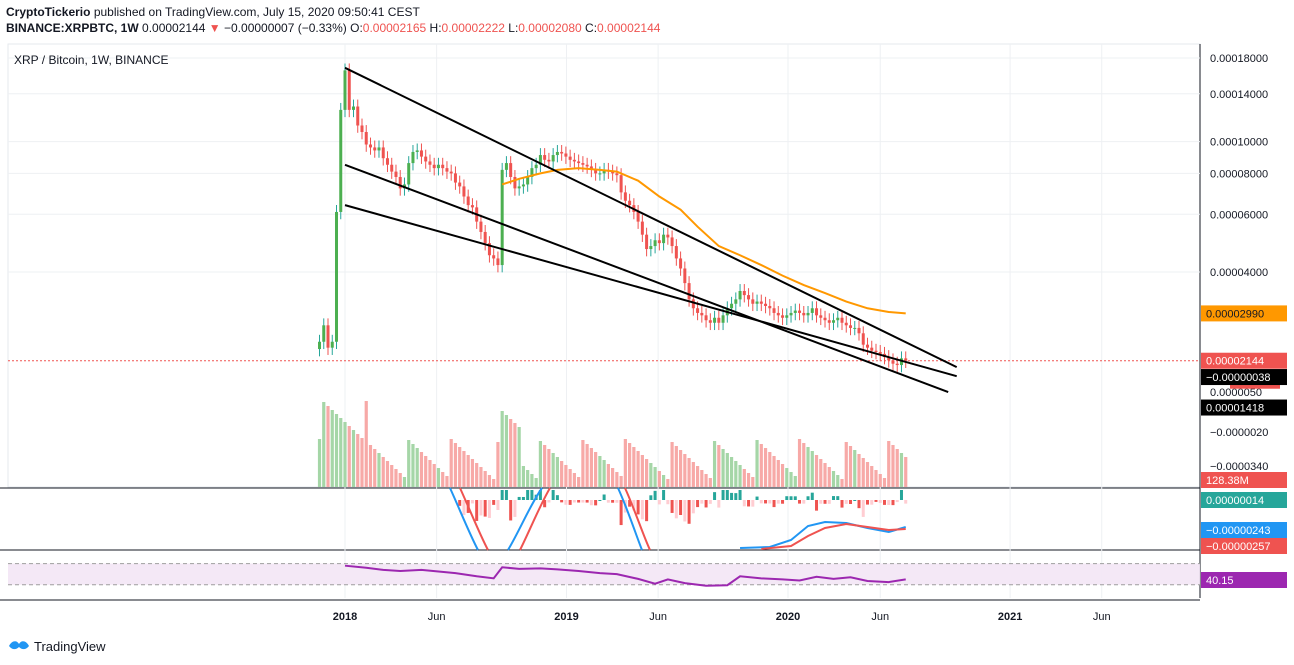 This screenshot has height=665, width=1294. What do you see at coordinates (1239, 174) in the screenshot?
I see `y-tick-label: 0.00008000` at bounding box center [1239, 174].